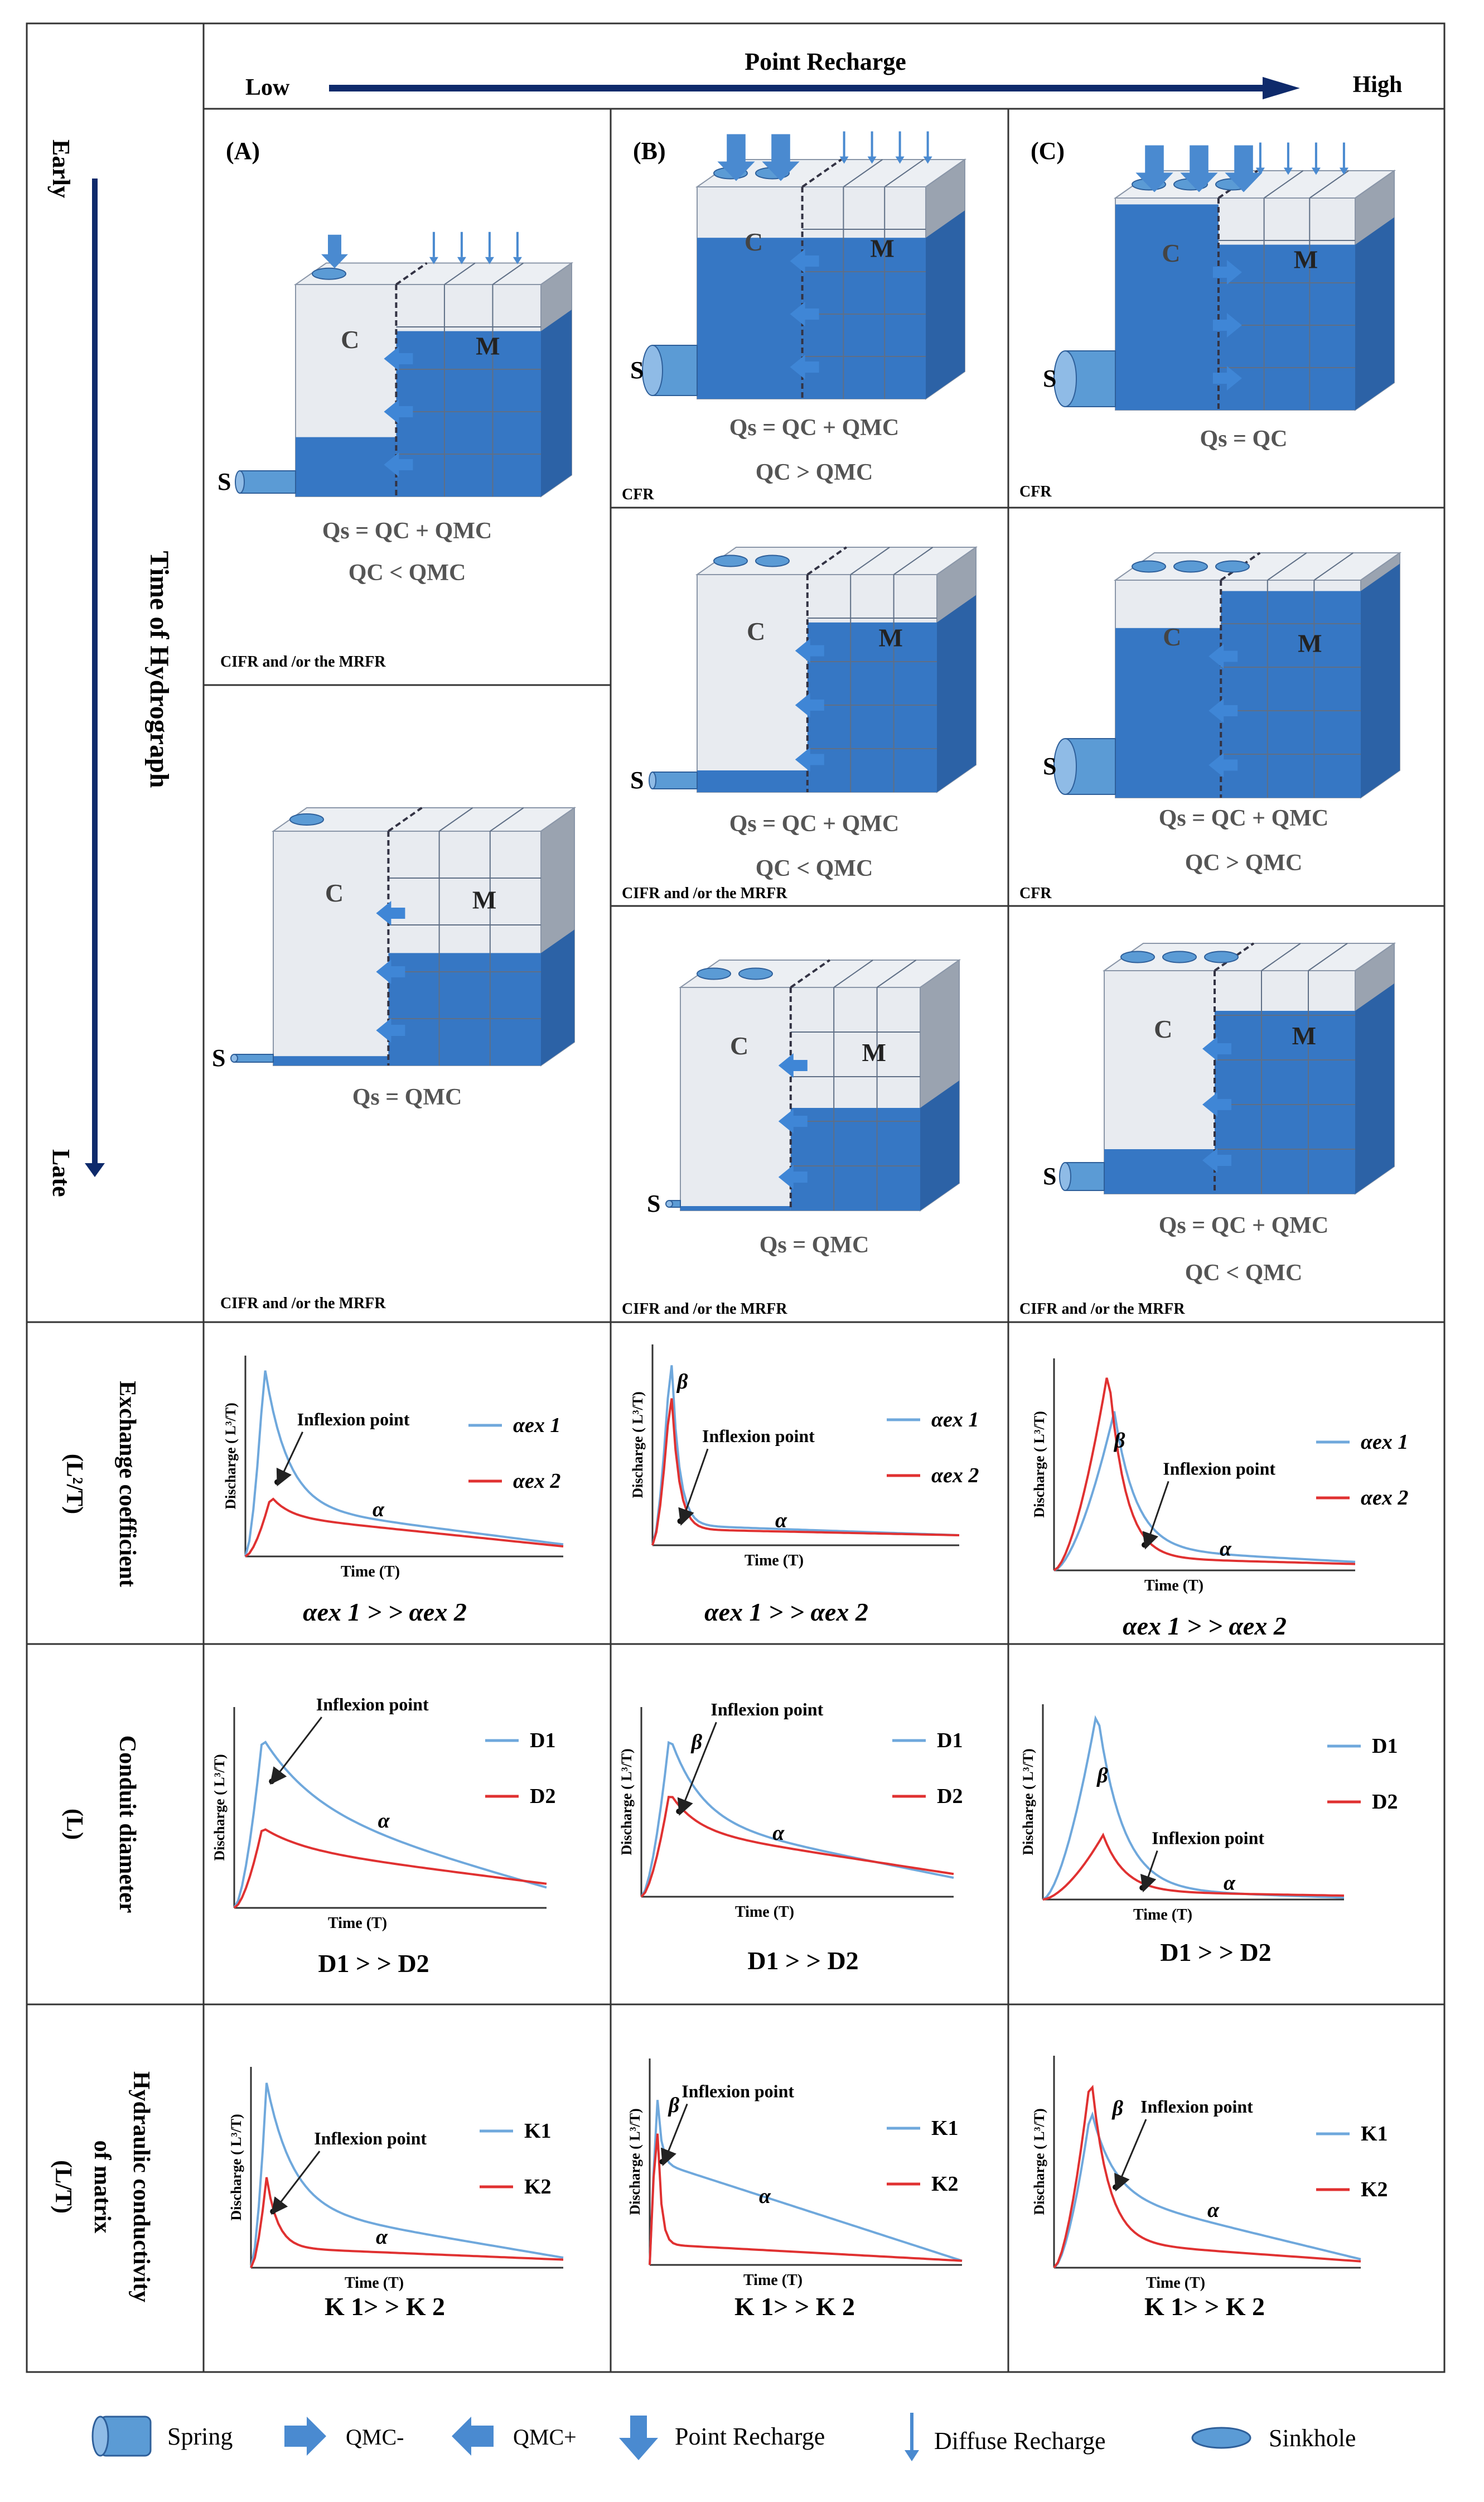 The height and width of the screenshot is (2502, 1484). I want to click on qmc-minus-icon, so click(305, 2436).